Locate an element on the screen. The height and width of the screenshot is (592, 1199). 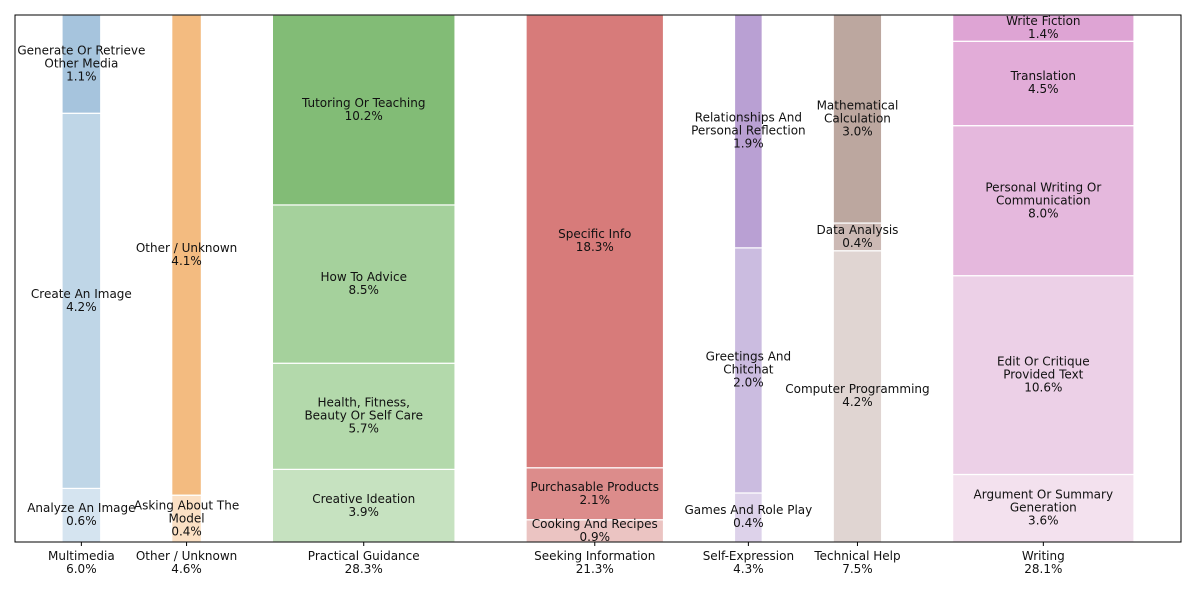
segment-label: Specific Info 18.3% is located at coordinates (594, 241).